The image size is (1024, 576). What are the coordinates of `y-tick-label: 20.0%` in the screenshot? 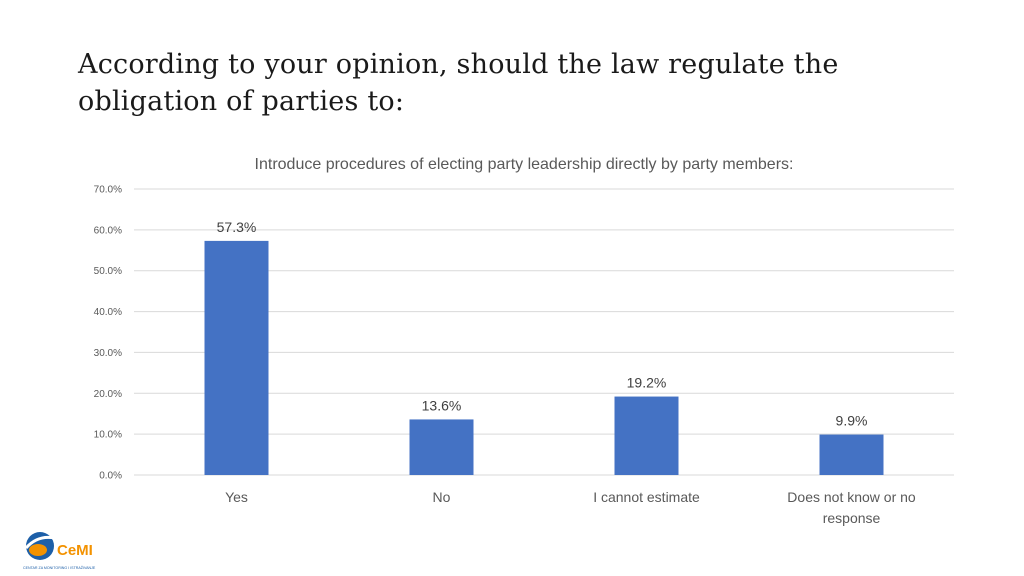 It's located at (108, 394).